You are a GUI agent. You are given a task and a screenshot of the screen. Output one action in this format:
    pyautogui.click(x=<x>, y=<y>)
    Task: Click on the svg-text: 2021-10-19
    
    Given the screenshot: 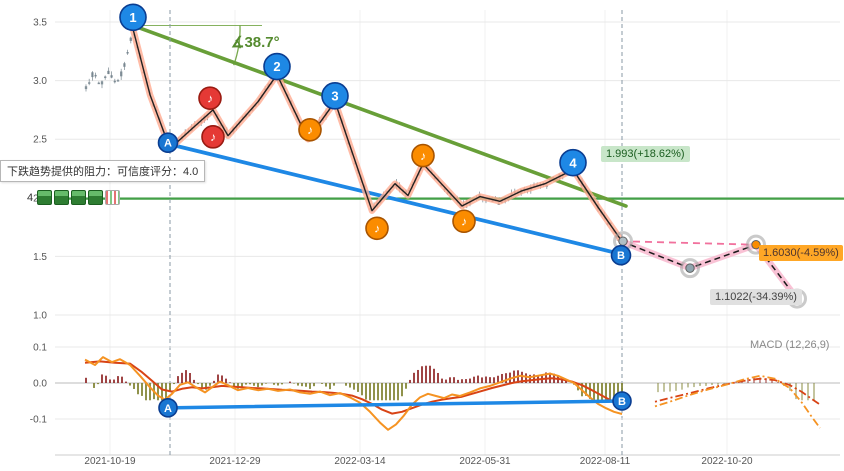 What is the action you would take?
    pyautogui.click(x=110, y=461)
    